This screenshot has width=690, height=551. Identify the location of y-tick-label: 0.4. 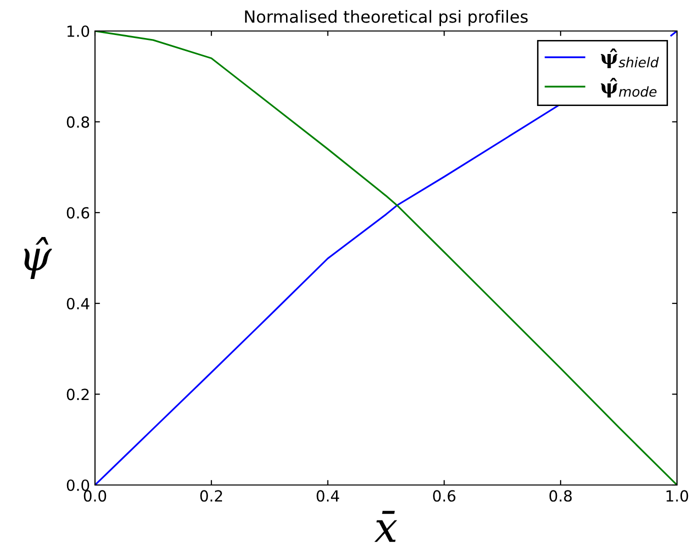
(78, 304).